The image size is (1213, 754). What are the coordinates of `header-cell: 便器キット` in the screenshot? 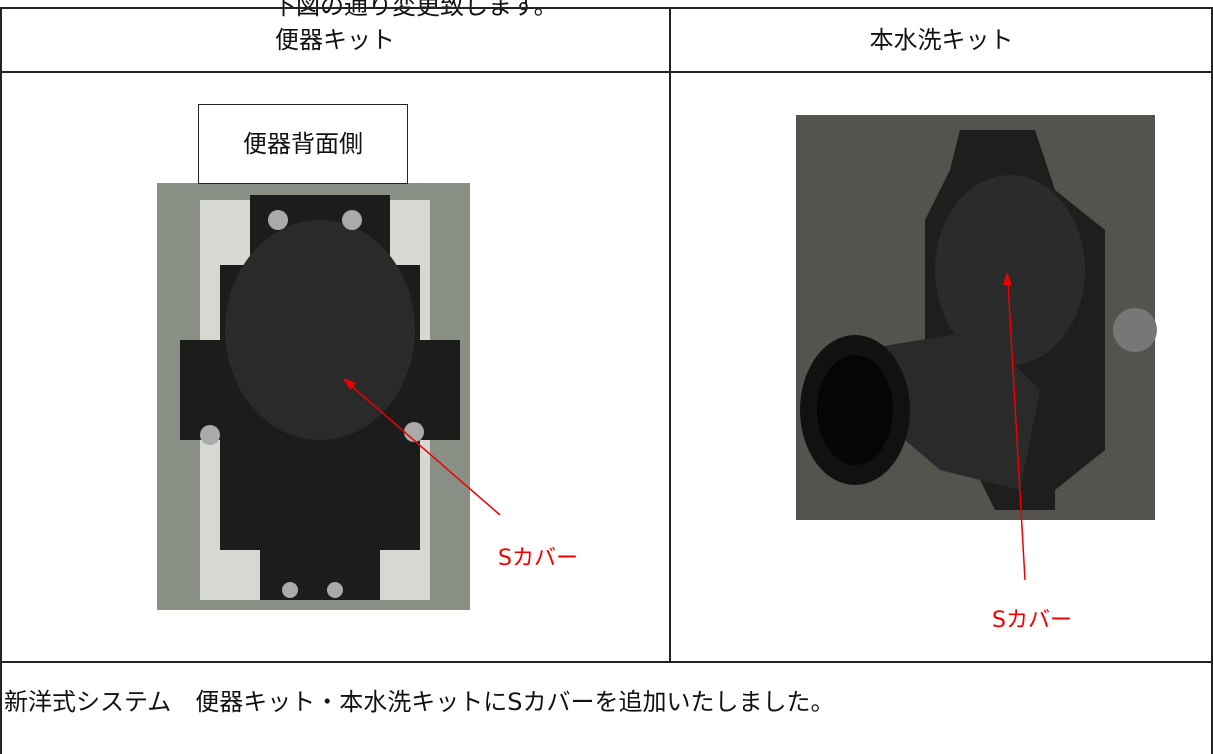 It's located at (335, 40).